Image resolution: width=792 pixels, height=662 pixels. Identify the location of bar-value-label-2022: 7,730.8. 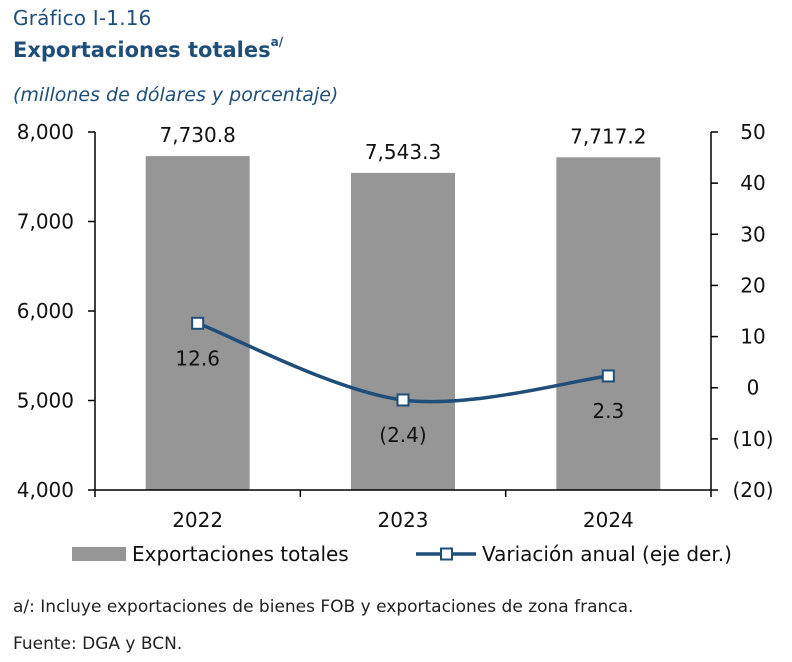
(197, 135).